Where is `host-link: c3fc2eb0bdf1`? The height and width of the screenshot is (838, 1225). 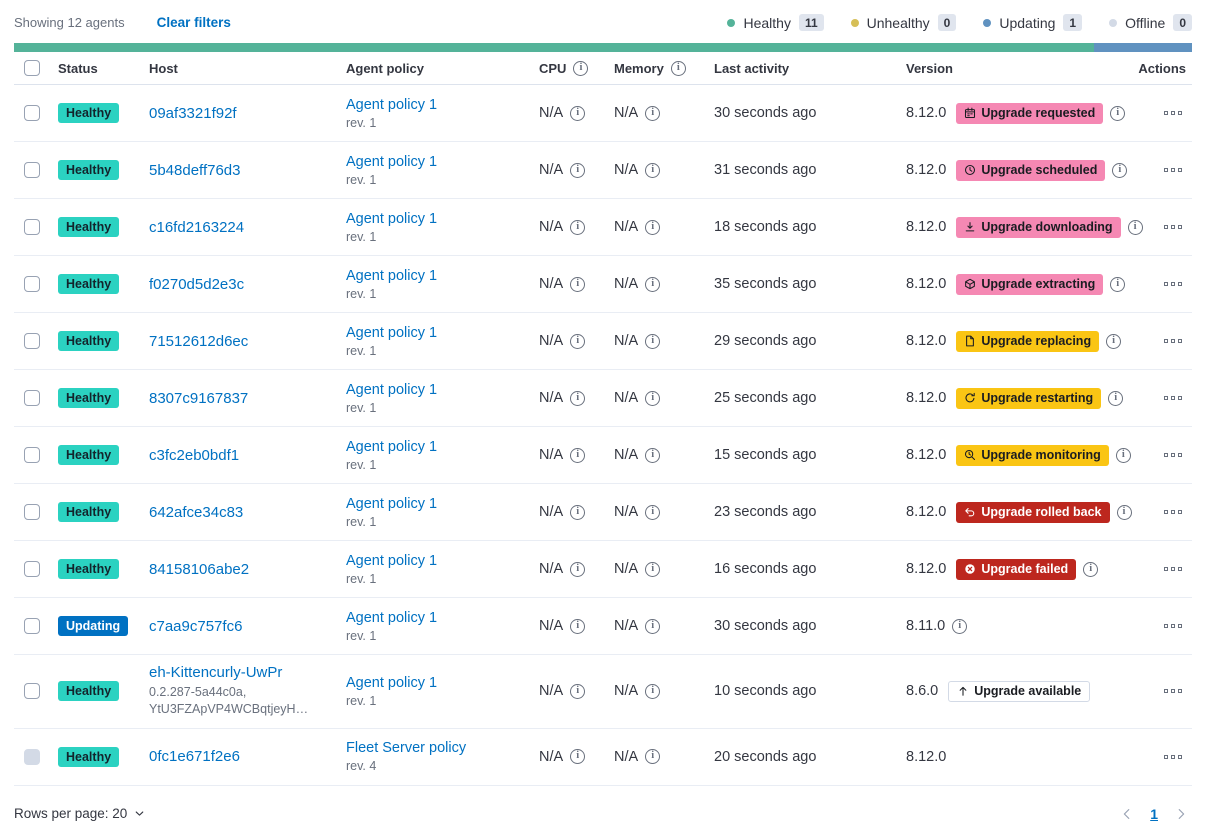
host-link: c3fc2eb0bdf1 is located at coordinates (194, 455).